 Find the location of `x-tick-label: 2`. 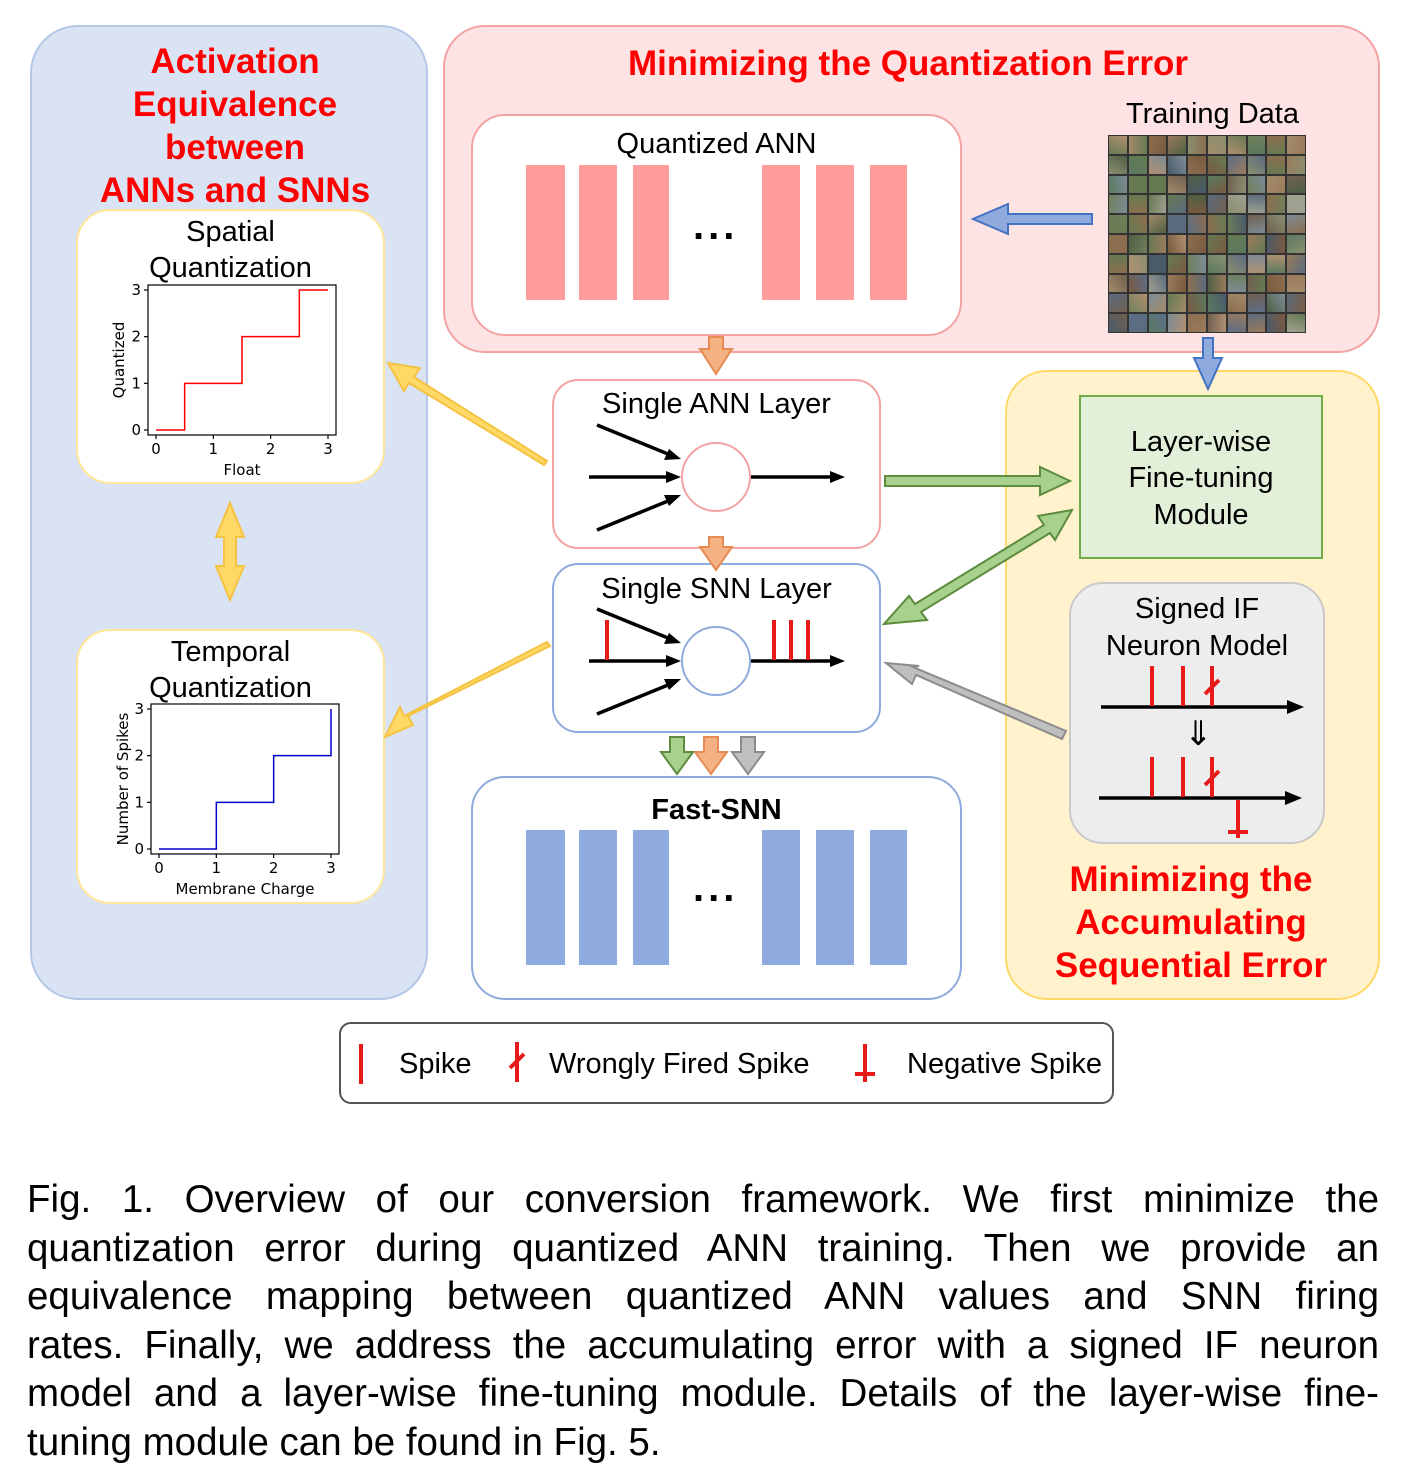

x-tick-label: 2 is located at coordinates (271, 449).